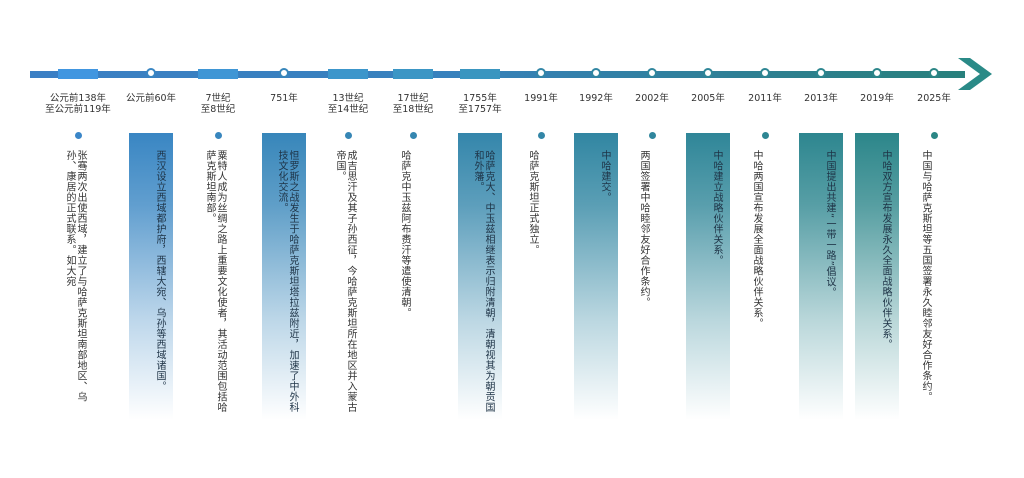 This screenshot has width=1024, height=478. Describe the element at coordinates (151, 276) in the screenshot. I see `event-card: 西汉设立西域都护府，西辖大宛、乌孙等西域诸国。` at that location.